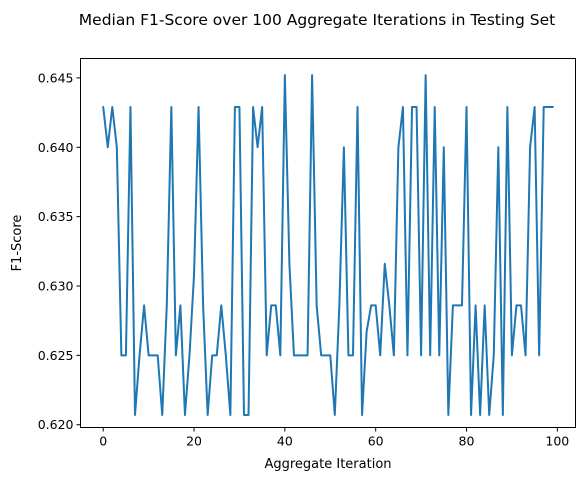 The image size is (584, 480). Describe the element at coordinates (467, 441) in the screenshot. I see `x-tick-label: 80` at that location.